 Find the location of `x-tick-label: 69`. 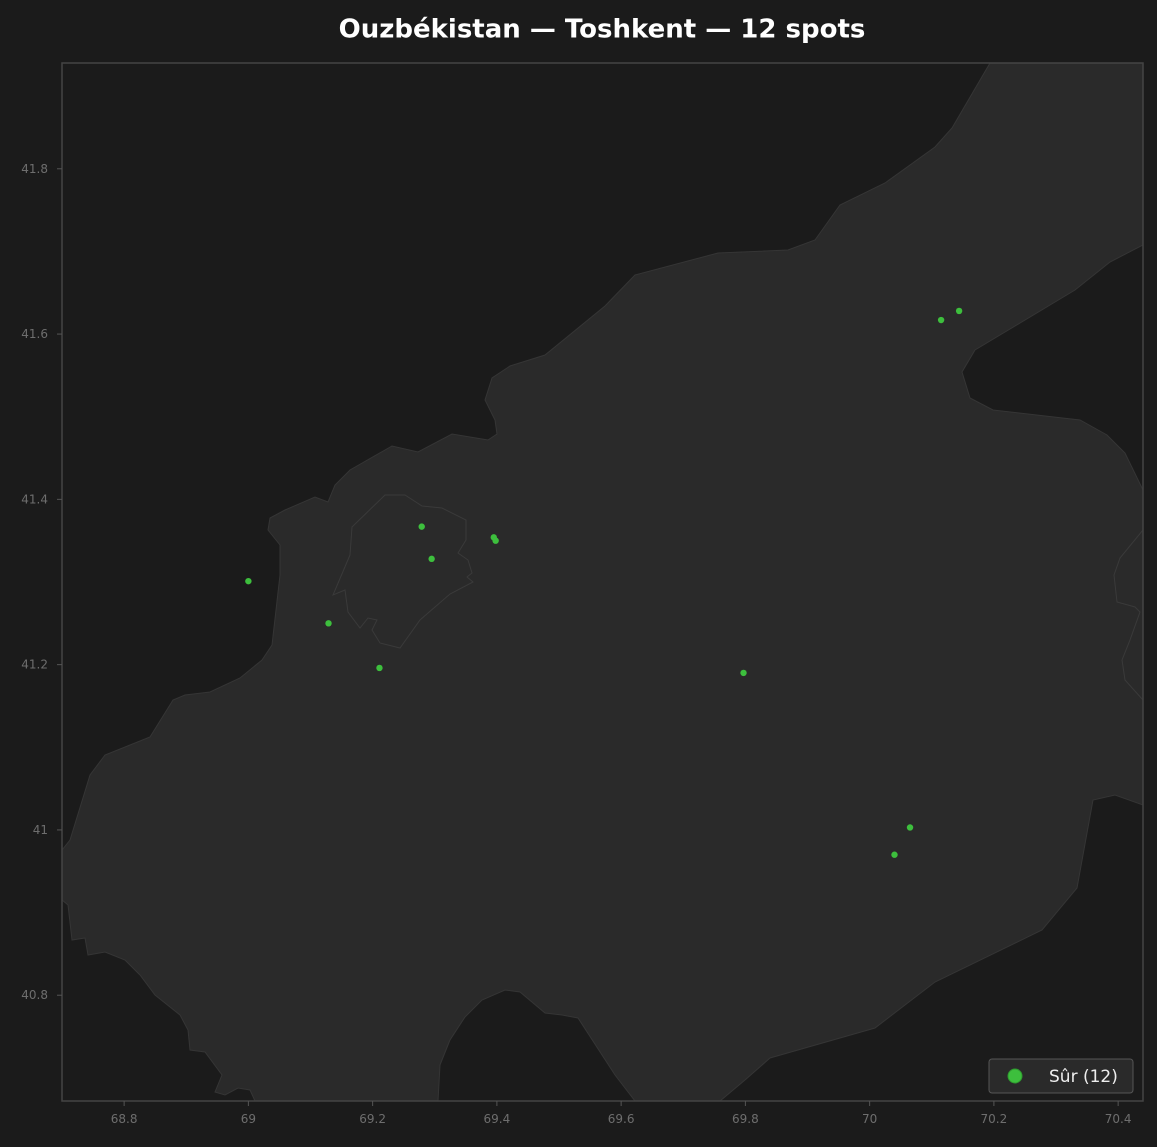

x-tick-label: 69 is located at coordinates (248, 1119).